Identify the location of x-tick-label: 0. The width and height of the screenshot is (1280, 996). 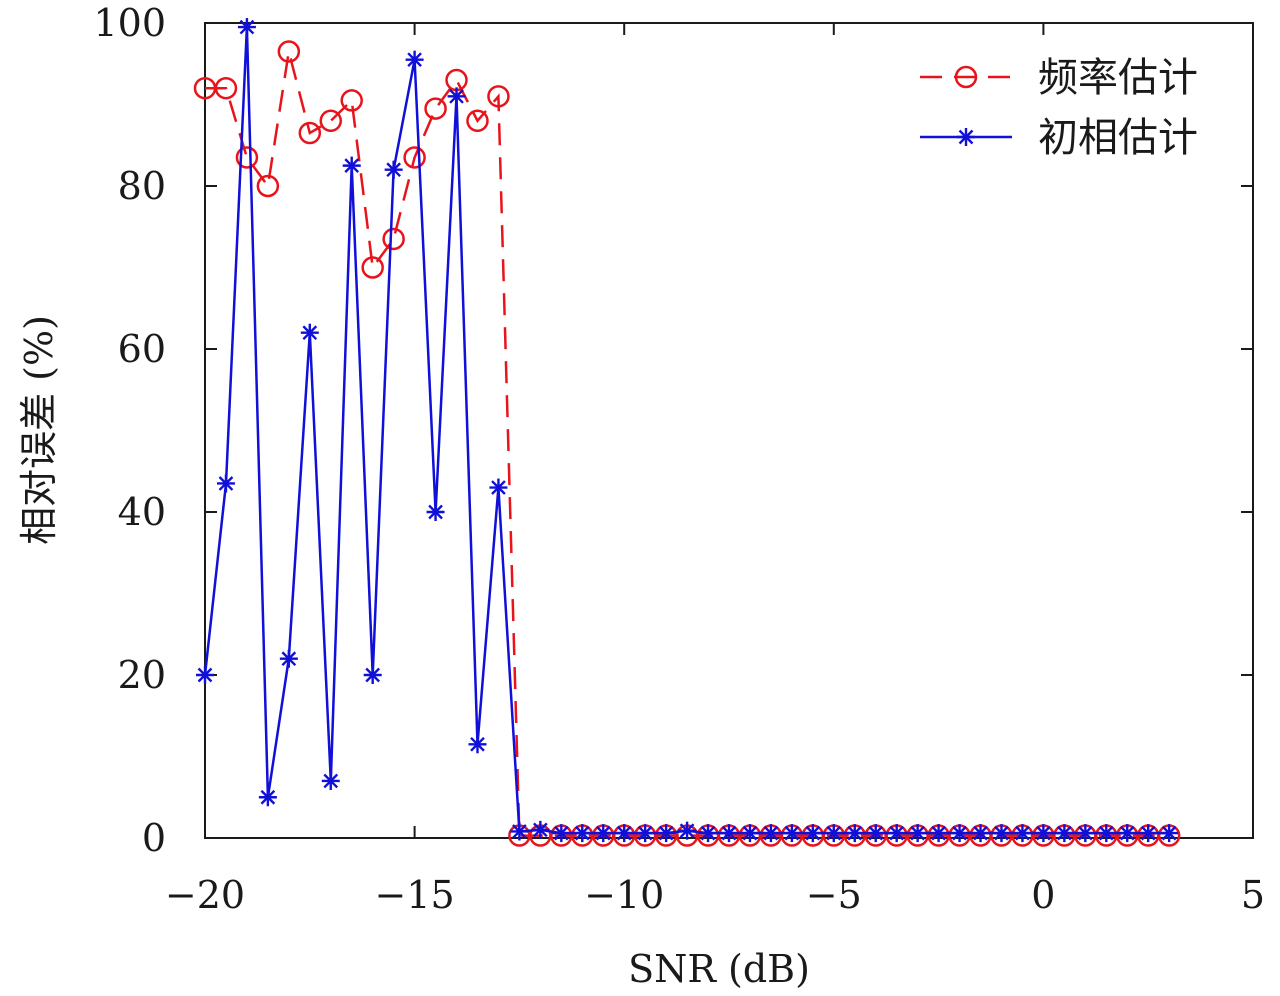
(1043, 895).